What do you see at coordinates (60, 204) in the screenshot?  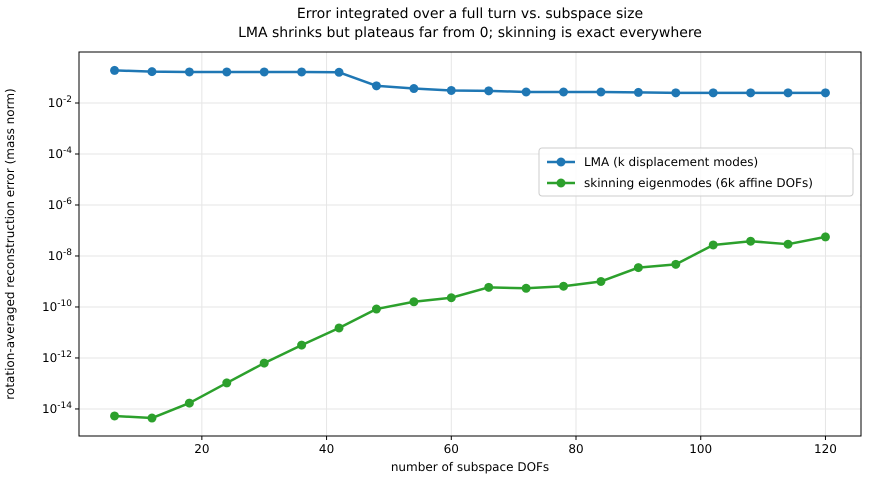 I see `y-tick-label: 10$^{-6}$` at bounding box center [60, 204].